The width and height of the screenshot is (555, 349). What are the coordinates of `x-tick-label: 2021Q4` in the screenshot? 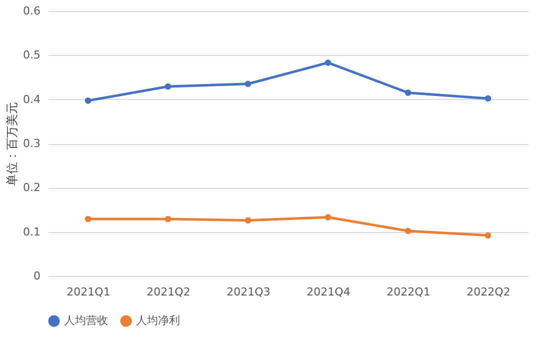 It's located at (328, 292).